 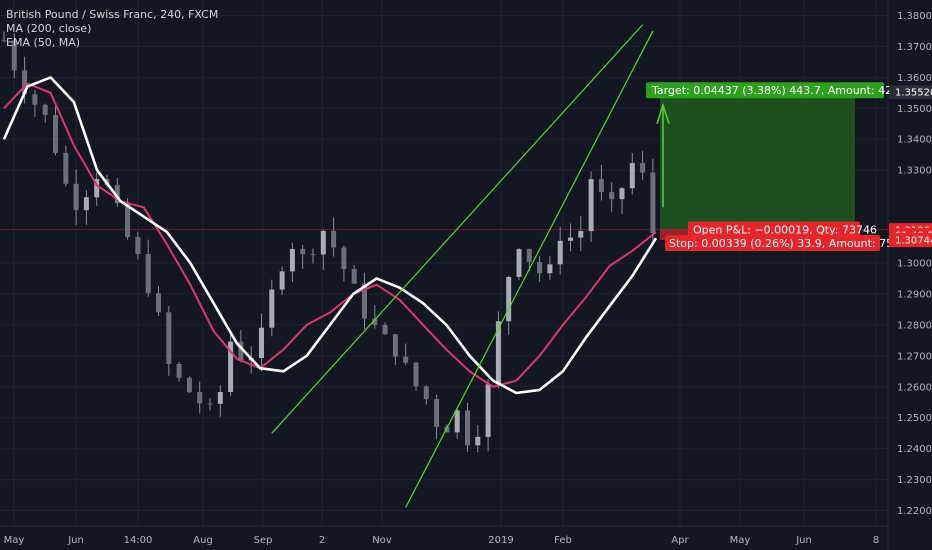 I want to click on y-tick-label: 1.23000, so click(x=914, y=480).